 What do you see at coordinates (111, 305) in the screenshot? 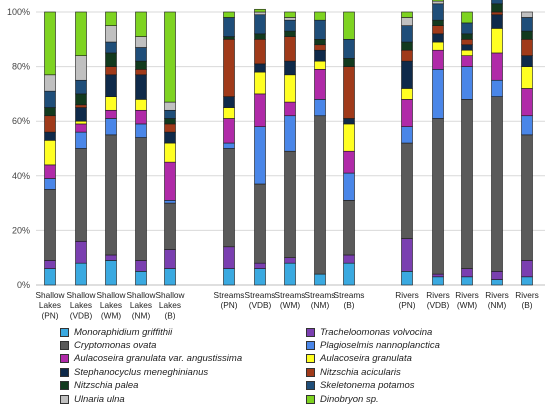
I see `x-tick-label: Shallow Lakes (WM)` at bounding box center [111, 305].